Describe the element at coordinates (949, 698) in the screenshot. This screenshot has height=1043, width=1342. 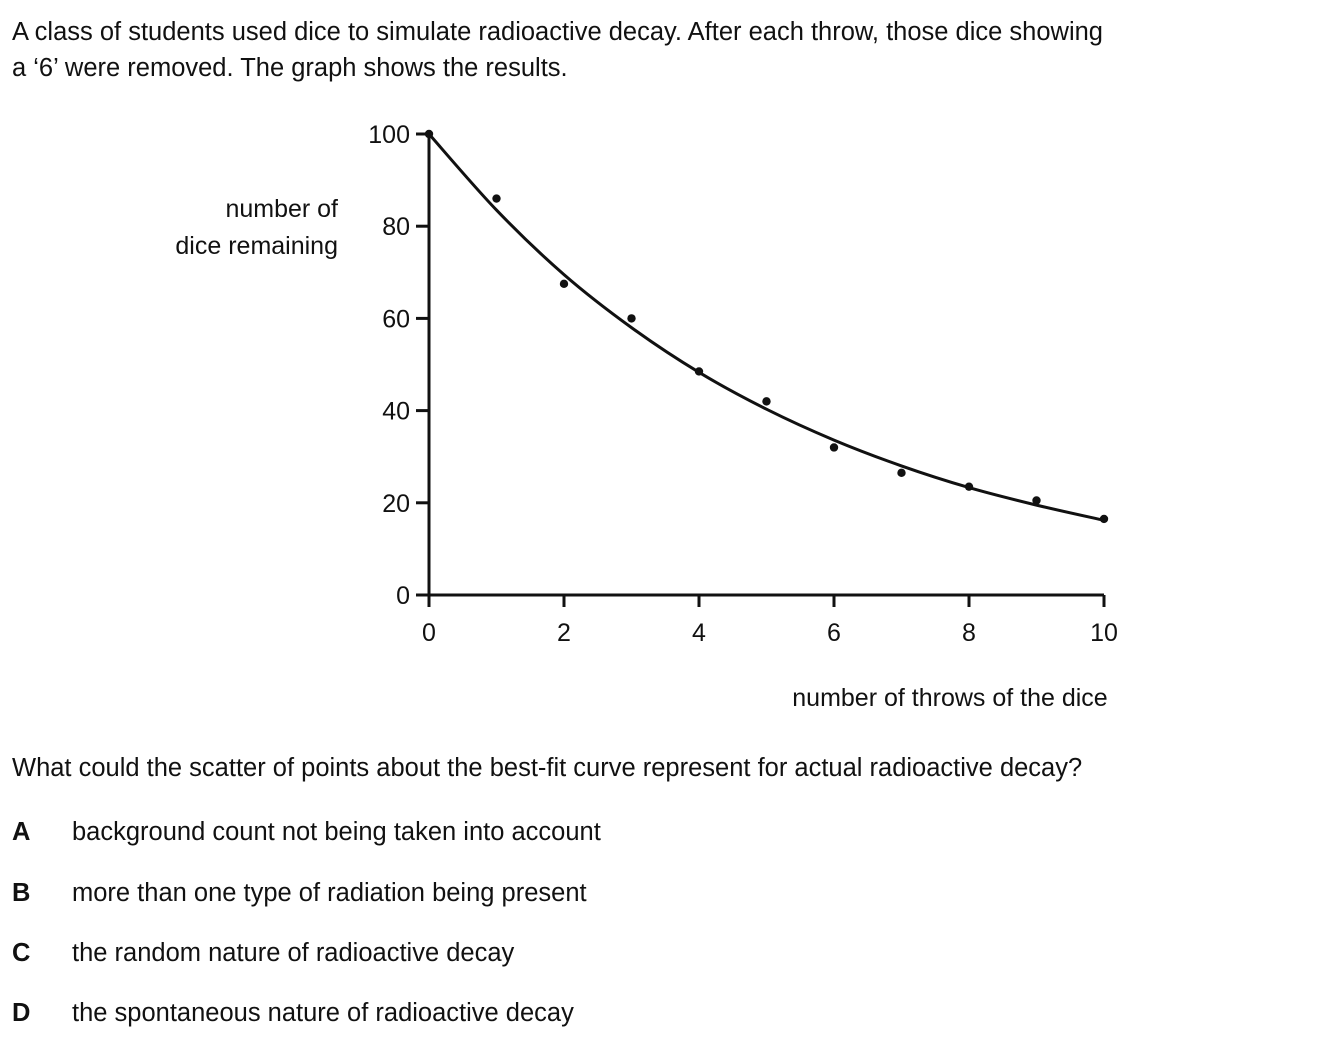
I see `x-axis-label: number of throws of the dice` at that location.